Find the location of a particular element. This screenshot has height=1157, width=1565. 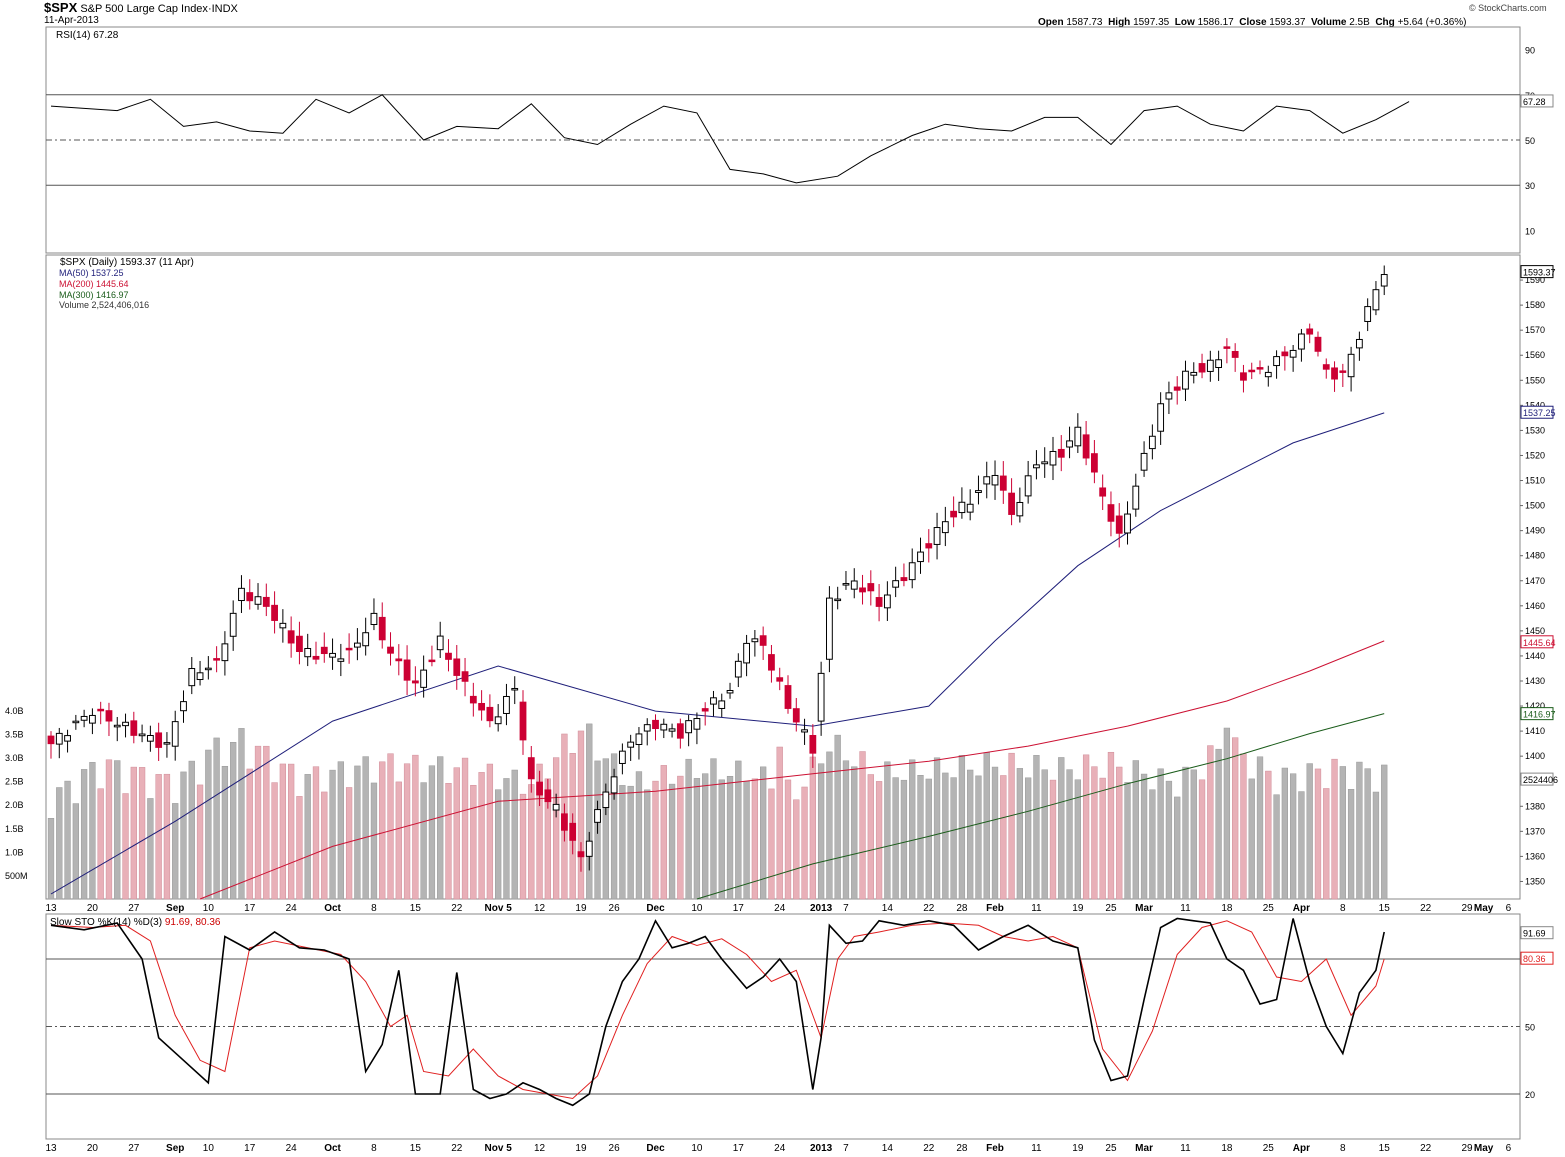

quote-close: 1593.37 is located at coordinates (1287, 22).